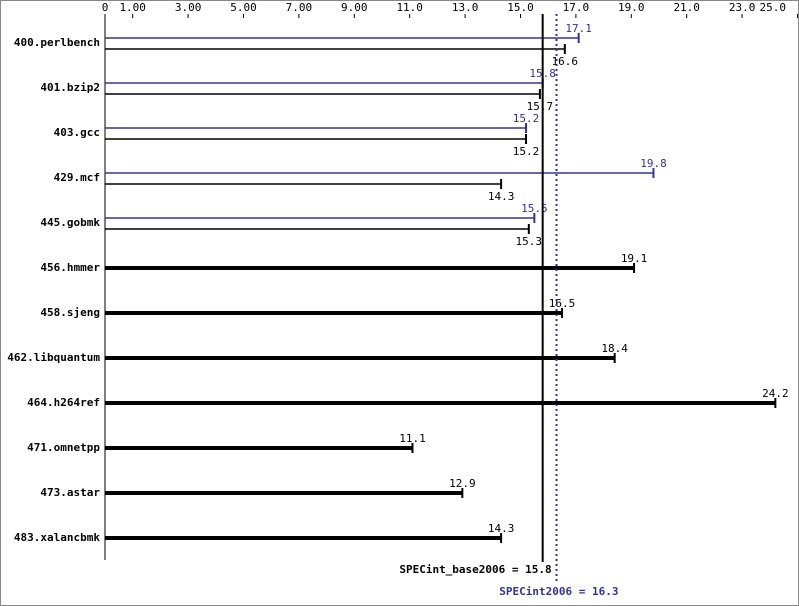 Image resolution: width=799 pixels, height=606 pixels. Describe the element at coordinates (57, 537) in the screenshot. I see `category-label: 483.xalancbmk` at that location.